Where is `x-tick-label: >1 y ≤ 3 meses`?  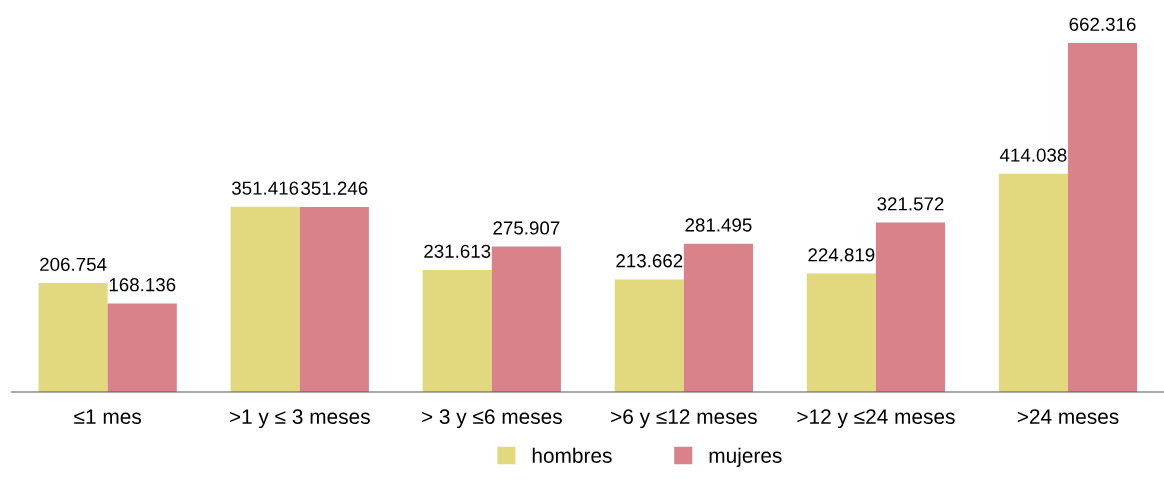 x-tick-label: >1 y ≤ 3 meses is located at coordinates (299, 419).